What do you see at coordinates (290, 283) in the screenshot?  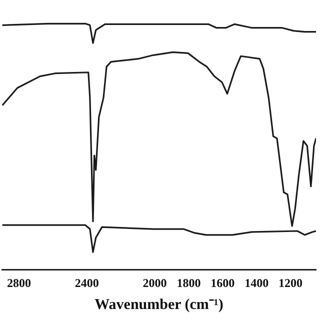 I see `x-tick-label: 1200` at bounding box center [290, 283].